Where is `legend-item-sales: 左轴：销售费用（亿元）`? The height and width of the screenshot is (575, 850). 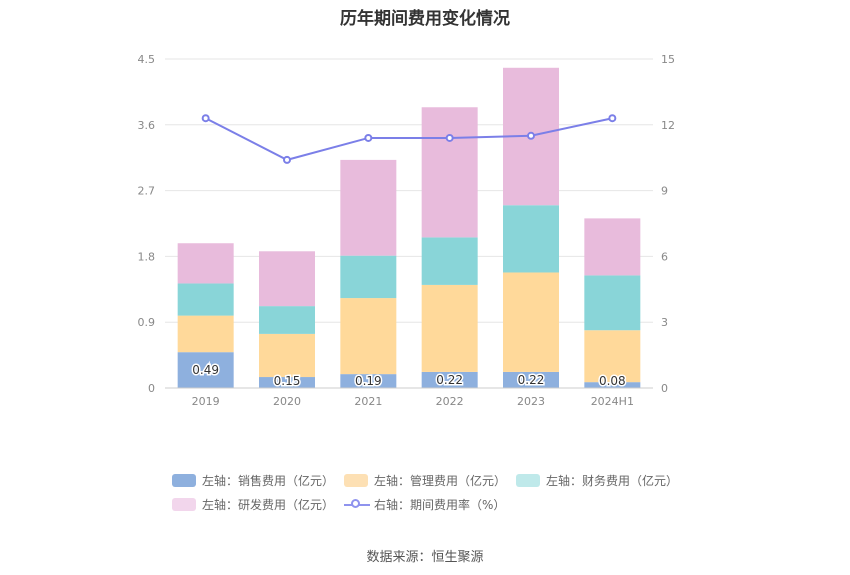 legend-item-sales: 左轴：销售费用（亿元） is located at coordinates (253, 480).